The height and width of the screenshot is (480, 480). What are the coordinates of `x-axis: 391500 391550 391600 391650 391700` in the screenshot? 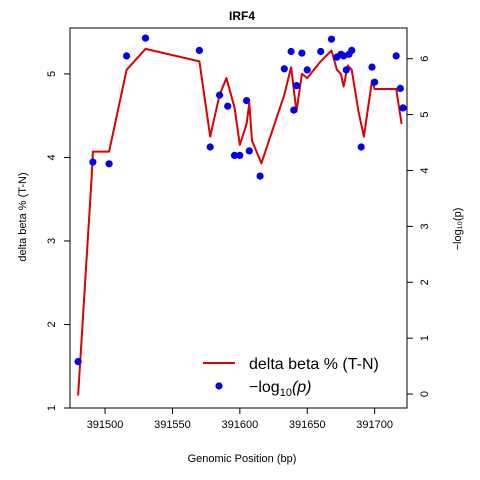 It's located at (240, 419).